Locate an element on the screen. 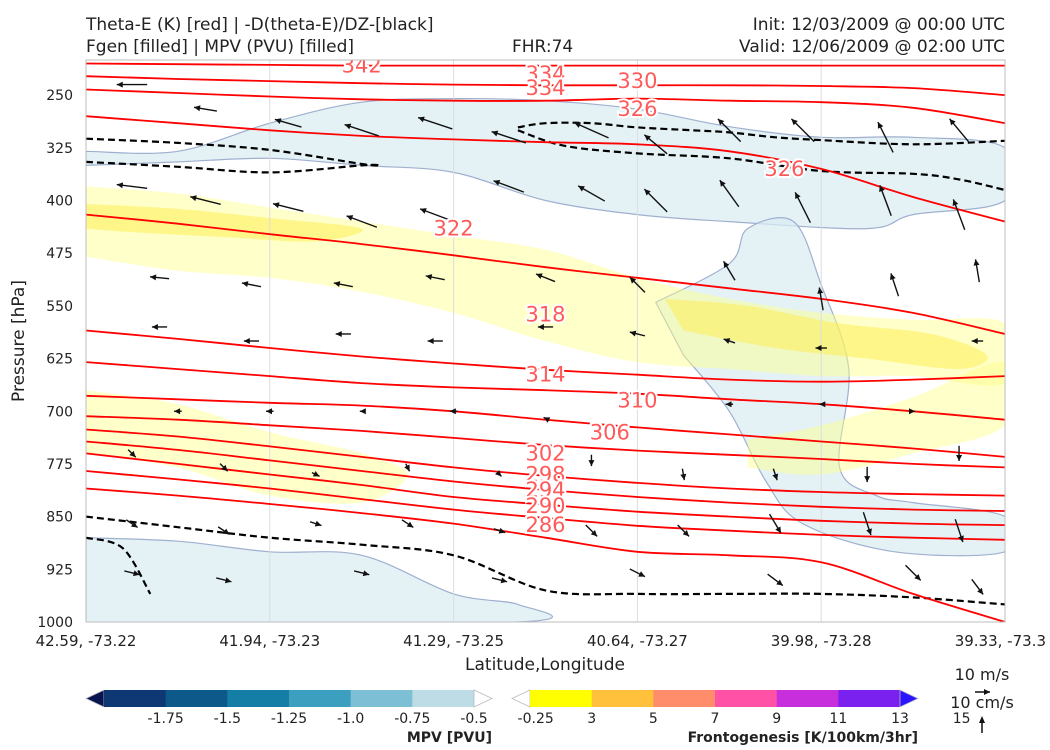 The height and width of the screenshot is (750, 1050). theta-e-label-11: 302 is located at coordinates (545, 453).